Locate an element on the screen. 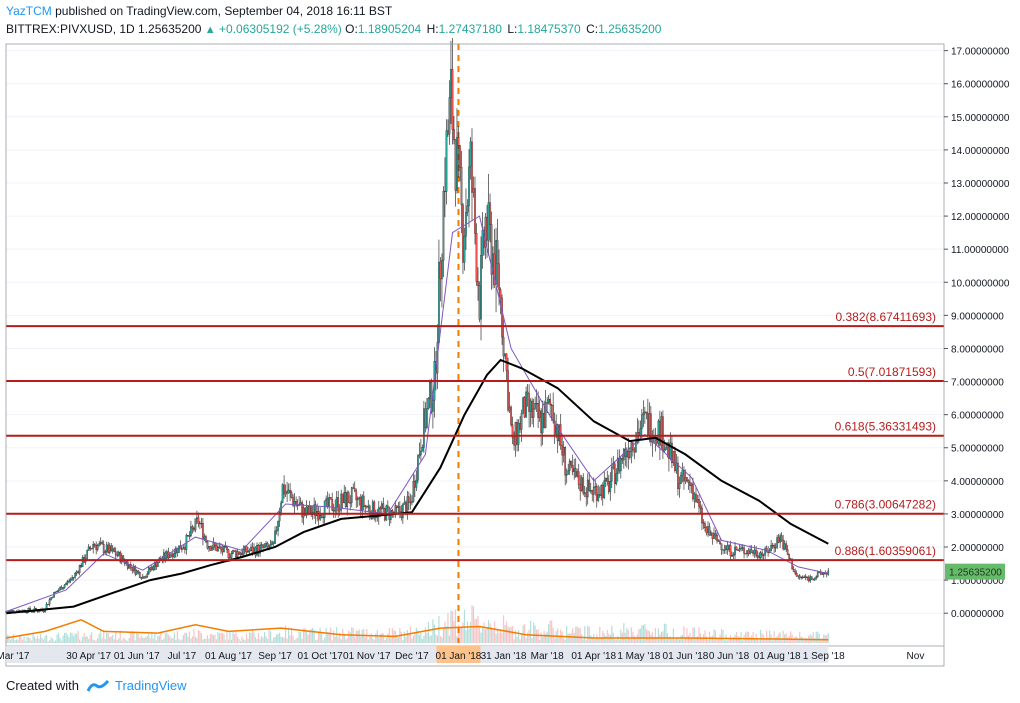 This screenshot has height=703, width=1020. x-tick-label: 01 Aug '18 is located at coordinates (777, 656).